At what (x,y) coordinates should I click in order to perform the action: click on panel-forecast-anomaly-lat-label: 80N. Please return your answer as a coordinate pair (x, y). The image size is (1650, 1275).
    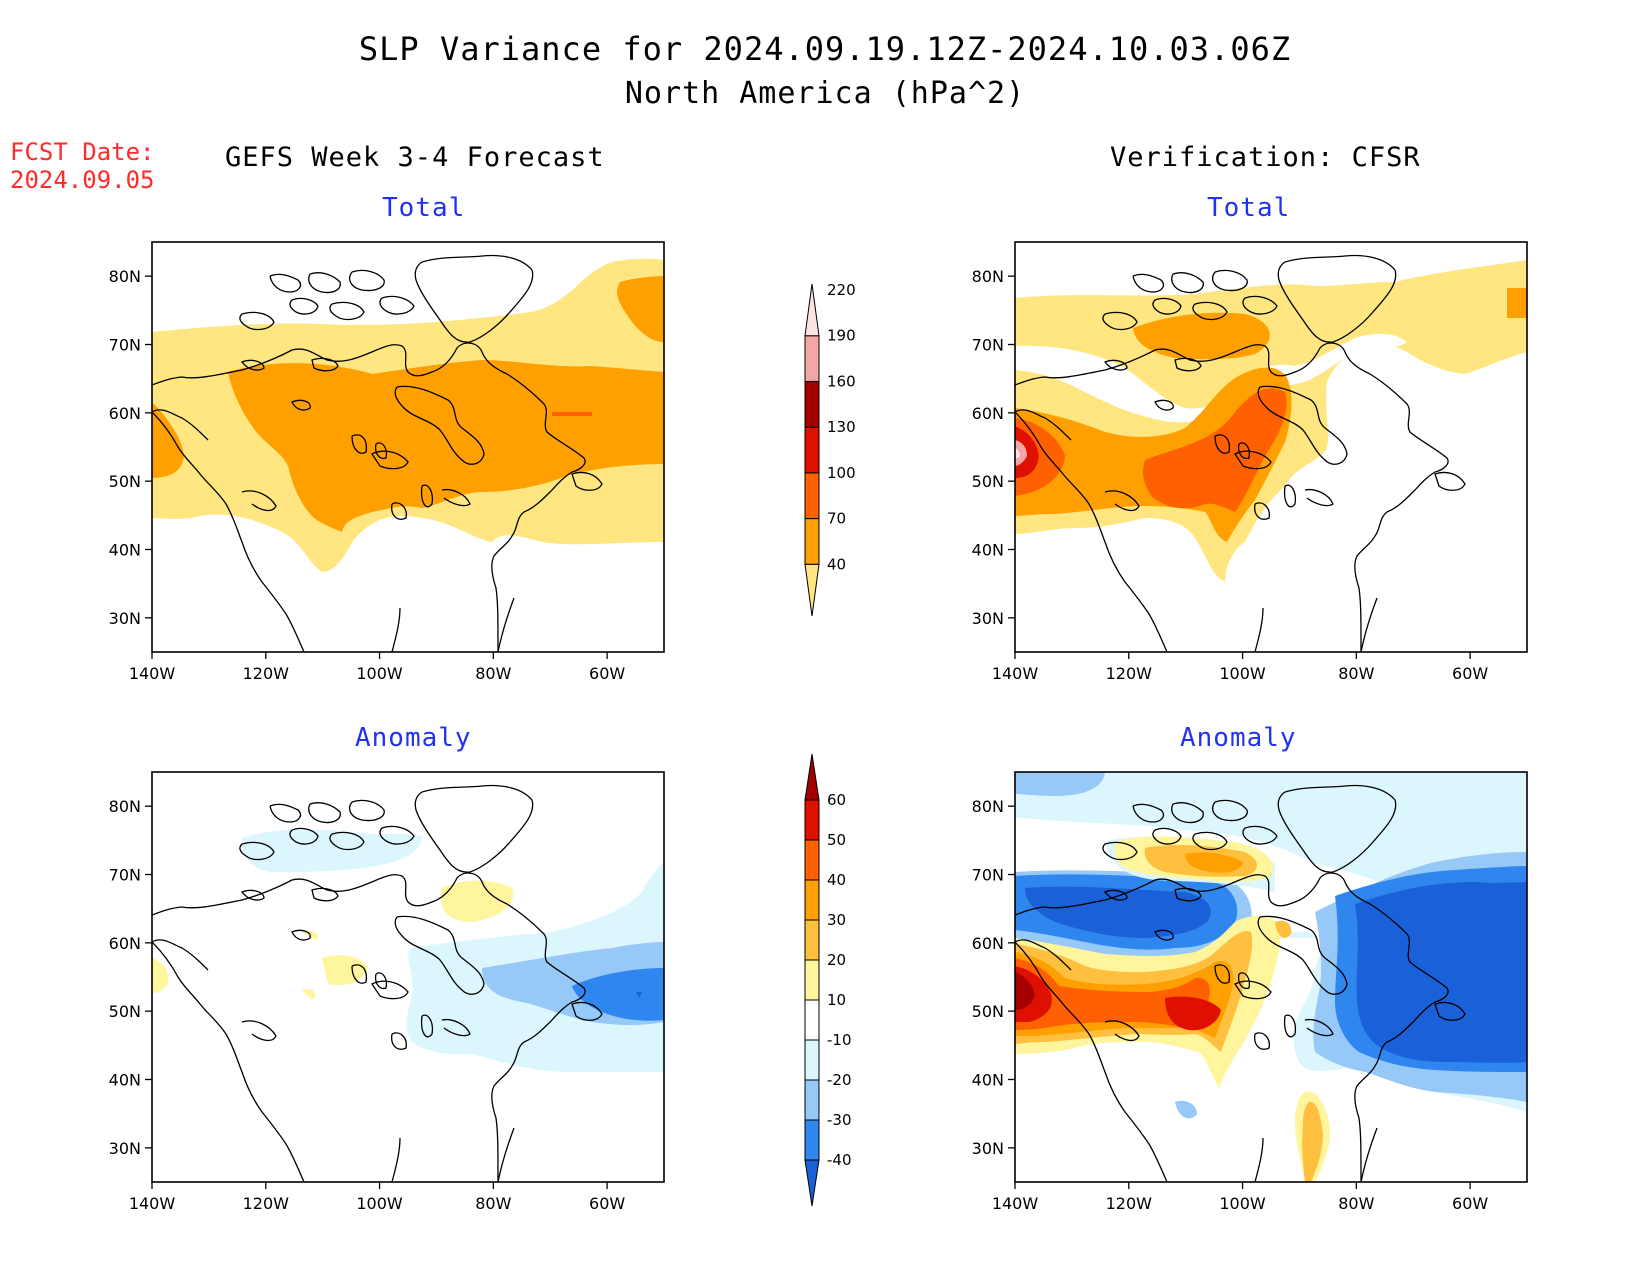
    Looking at the image, I should click on (125, 806).